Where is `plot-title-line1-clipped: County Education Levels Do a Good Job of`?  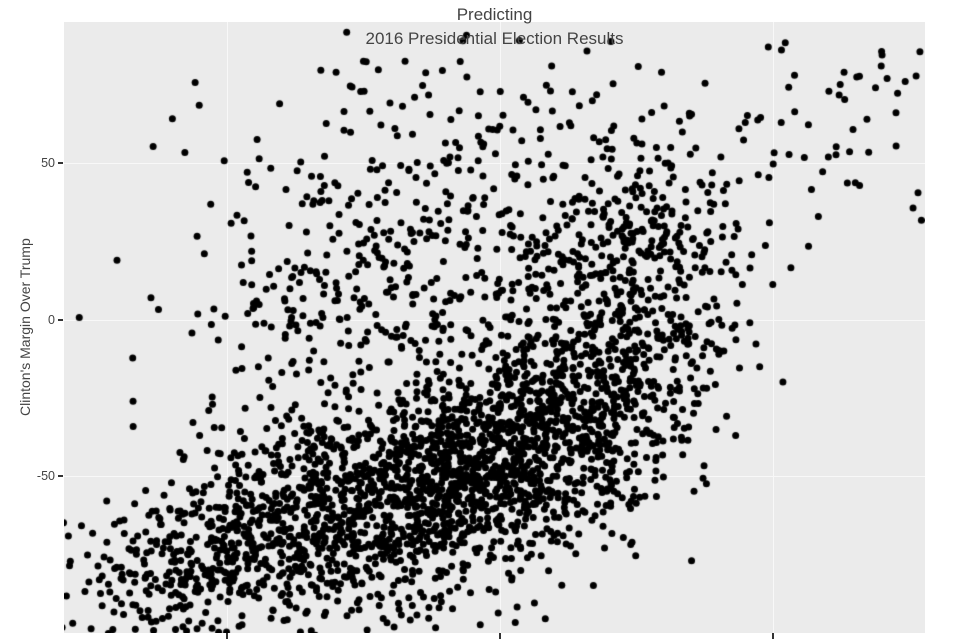
plot-title-line1-clipped: County Education Levels Do a Good Job of is located at coordinates (494, 1).